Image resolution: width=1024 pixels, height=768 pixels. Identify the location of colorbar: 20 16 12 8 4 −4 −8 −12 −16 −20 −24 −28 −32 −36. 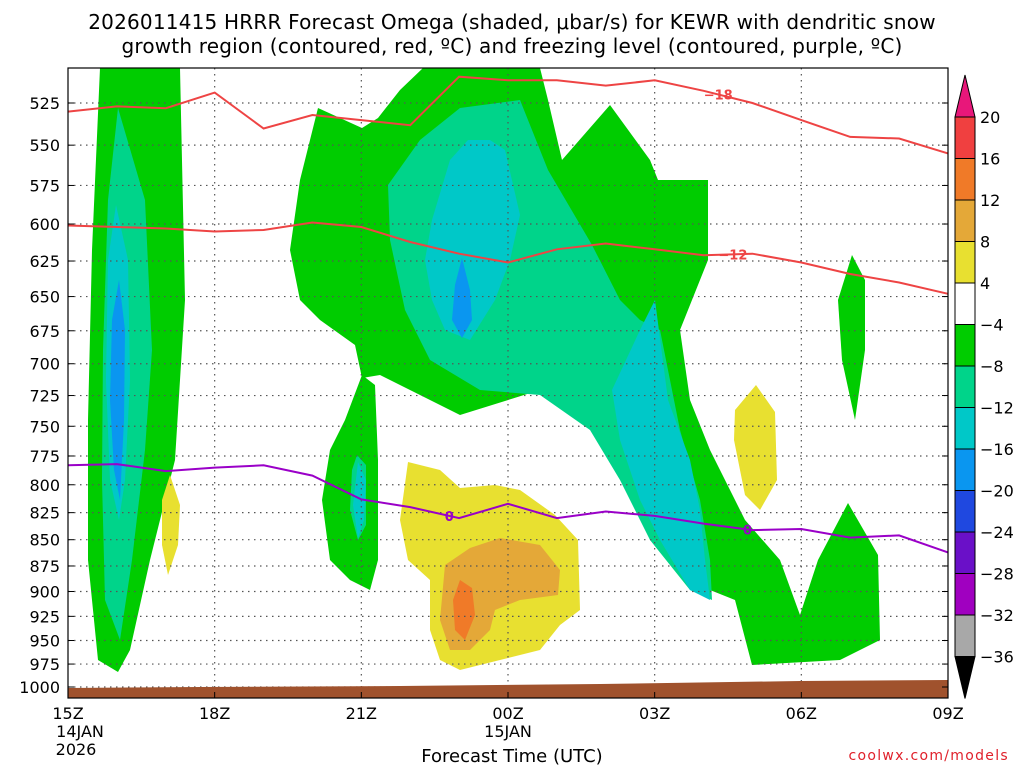
(984, 386).